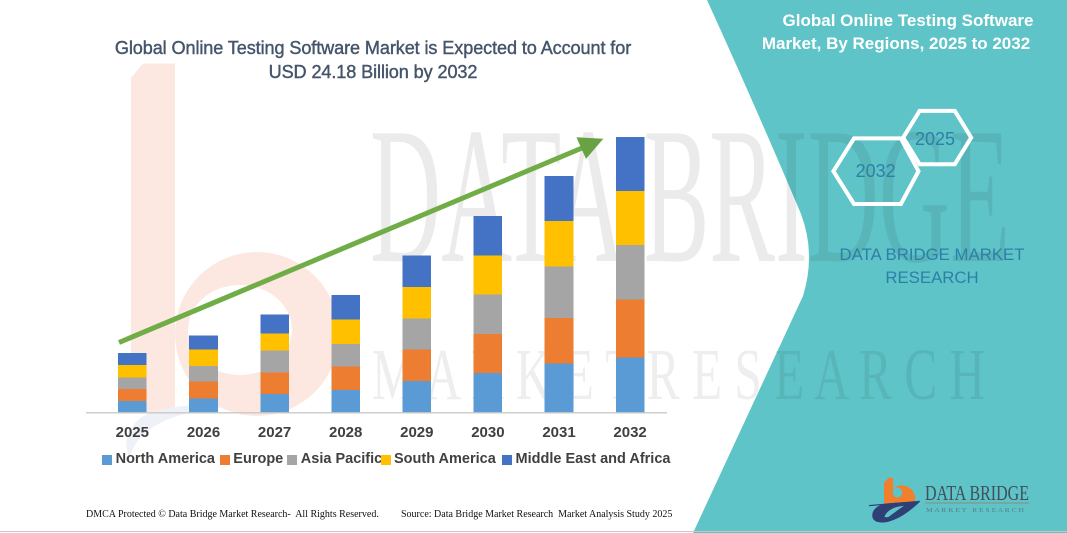 The width and height of the screenshot is (1067, 533). I want to click on svg-text: DATA BRIDGE, so click(977, 493).